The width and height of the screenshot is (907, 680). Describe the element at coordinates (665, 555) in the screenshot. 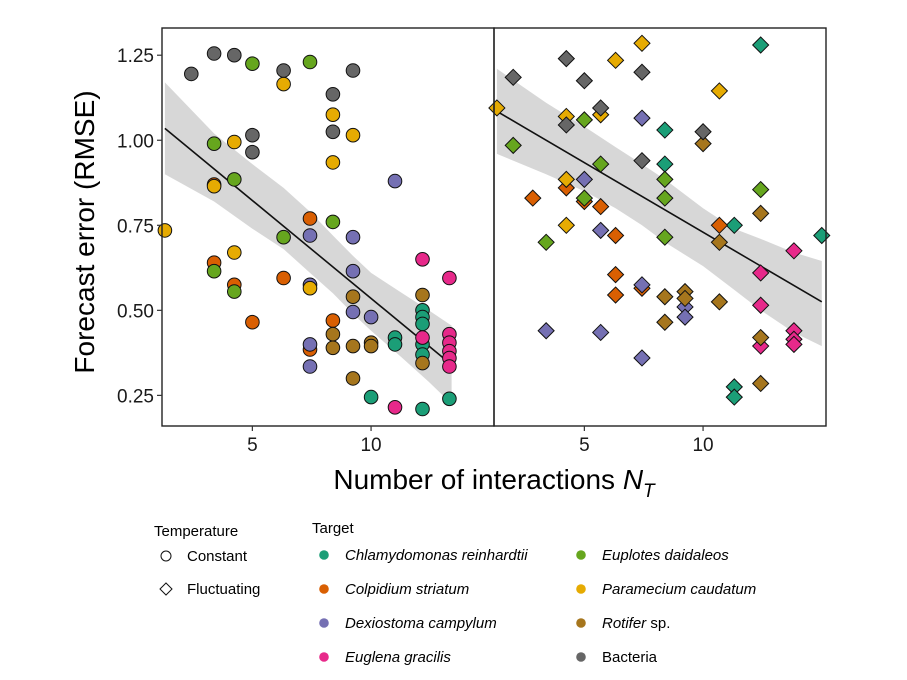

I see `legend-target-label-italic: Euplotes daidaleos` at that location.